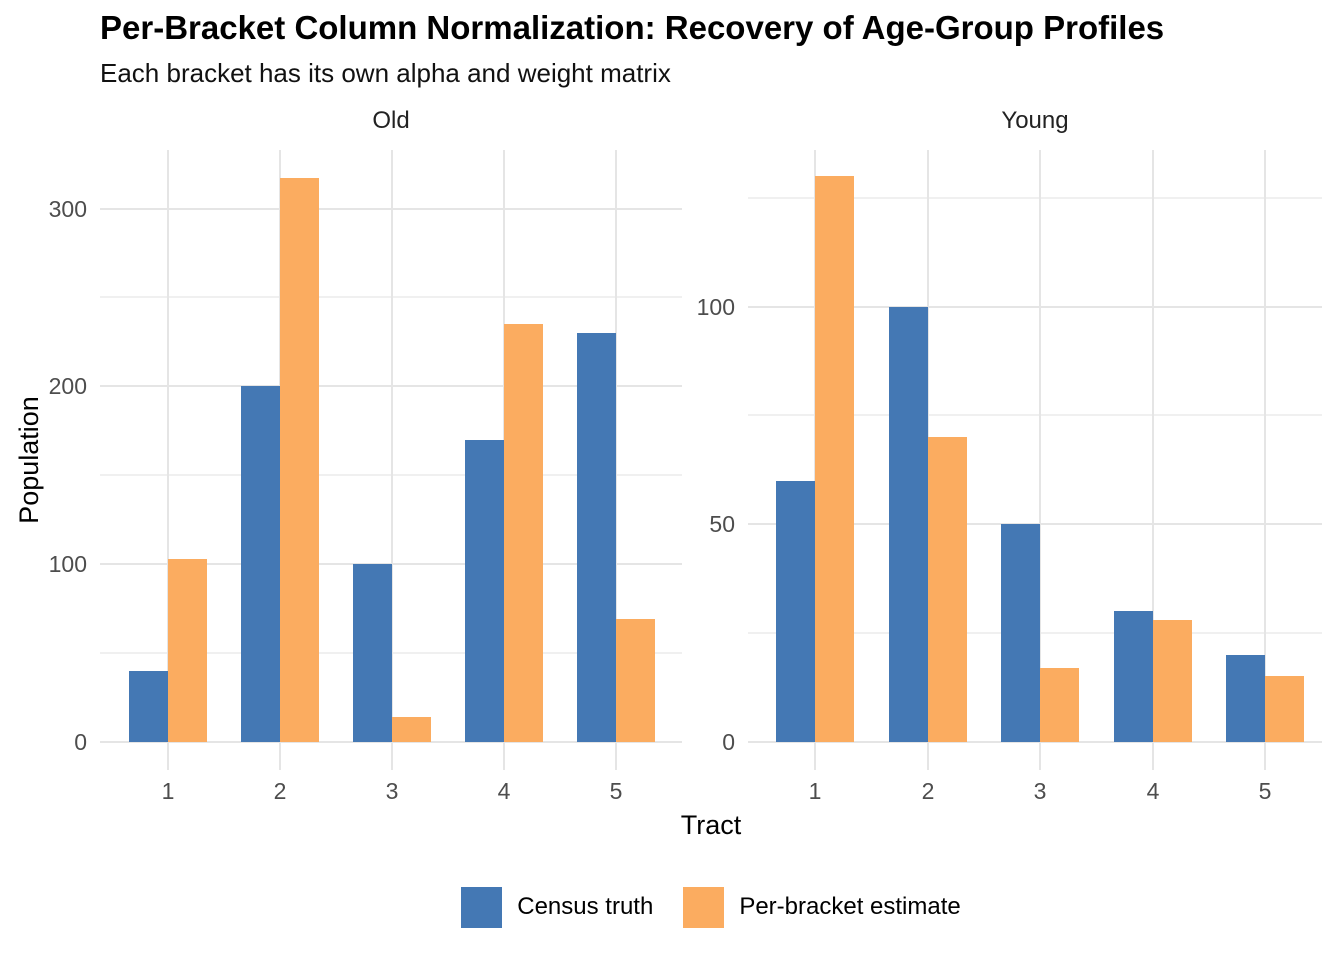  I want to click on facet-strip-young: Young, so click(1035, 120).